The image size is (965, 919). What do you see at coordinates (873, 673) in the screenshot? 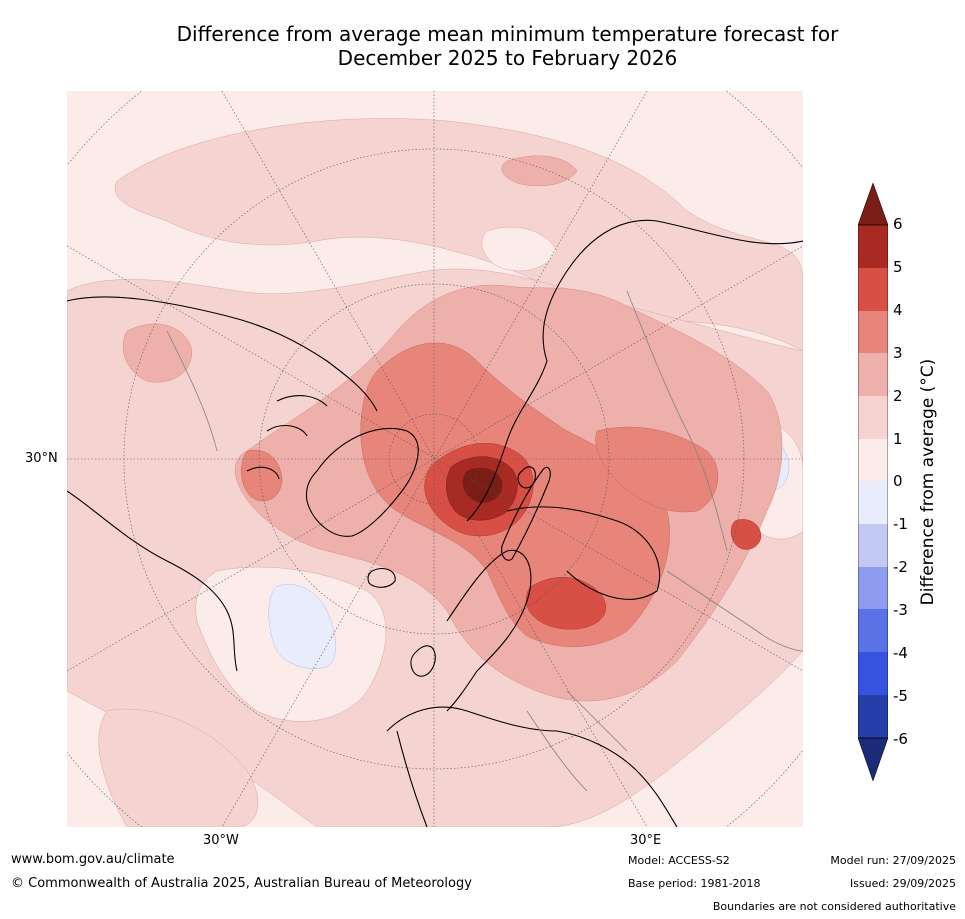
I see `colorbar-swatch-m5-m4` at bounding box center [873, 673].